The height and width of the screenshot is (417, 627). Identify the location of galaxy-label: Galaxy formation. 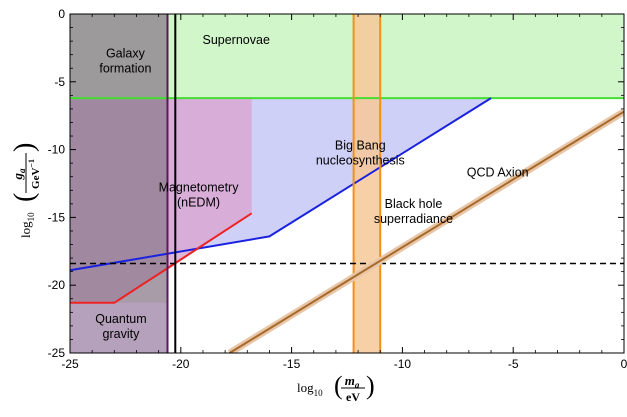
(125, 60).